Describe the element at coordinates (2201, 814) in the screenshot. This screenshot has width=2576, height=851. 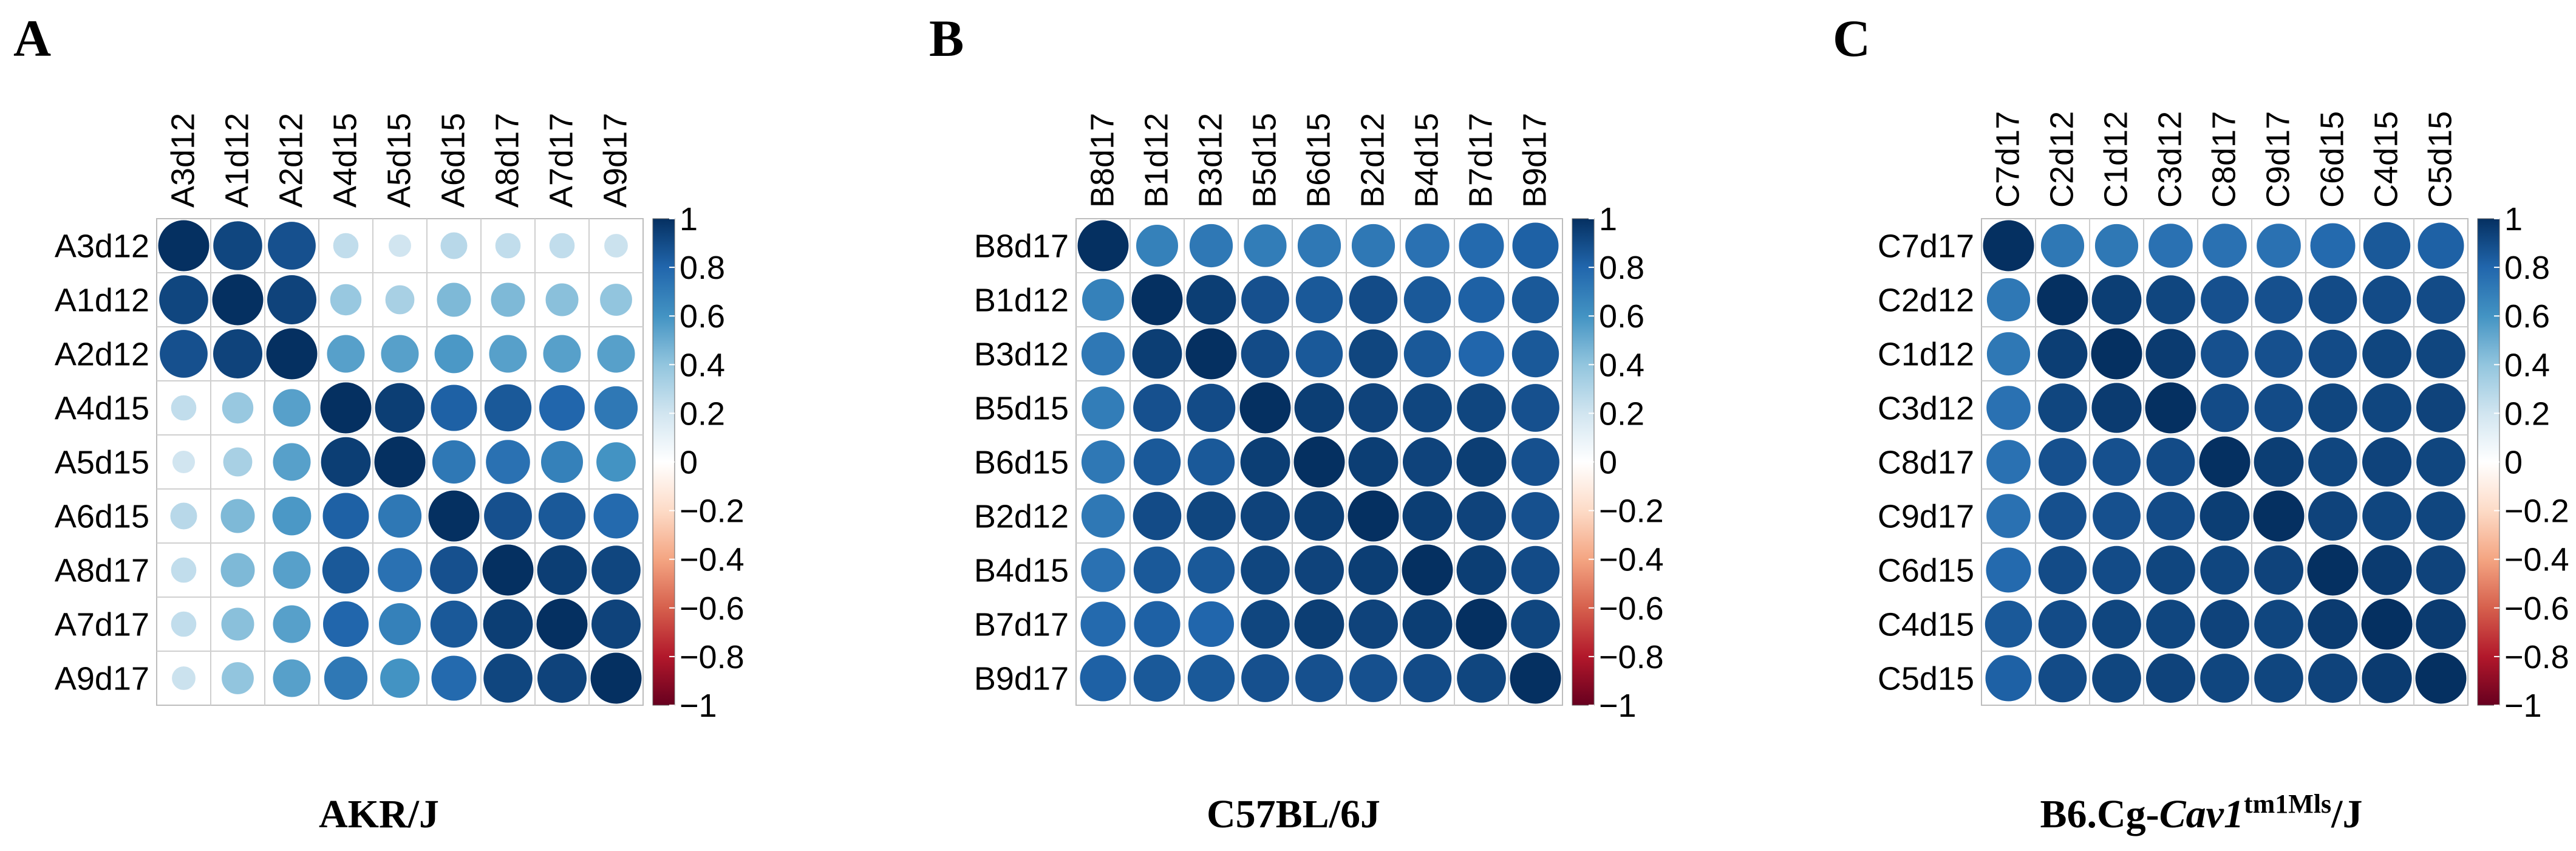
I see `caption-part: Cav1` at that location.